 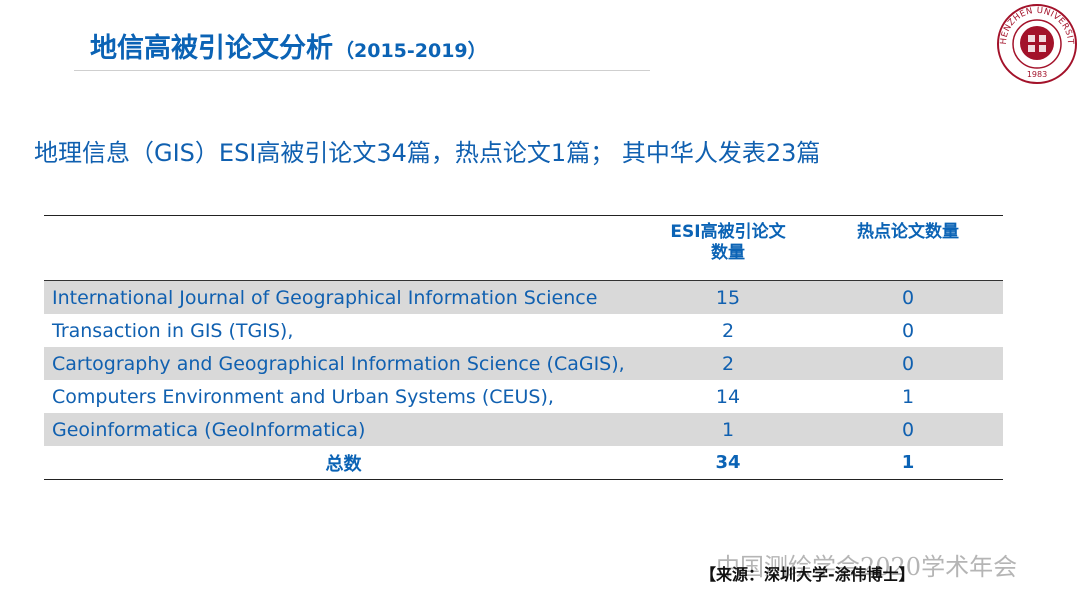 I want to click on slide-title: 地信高被引论文分析 （2015-2019）, so click(x=288, y=45).